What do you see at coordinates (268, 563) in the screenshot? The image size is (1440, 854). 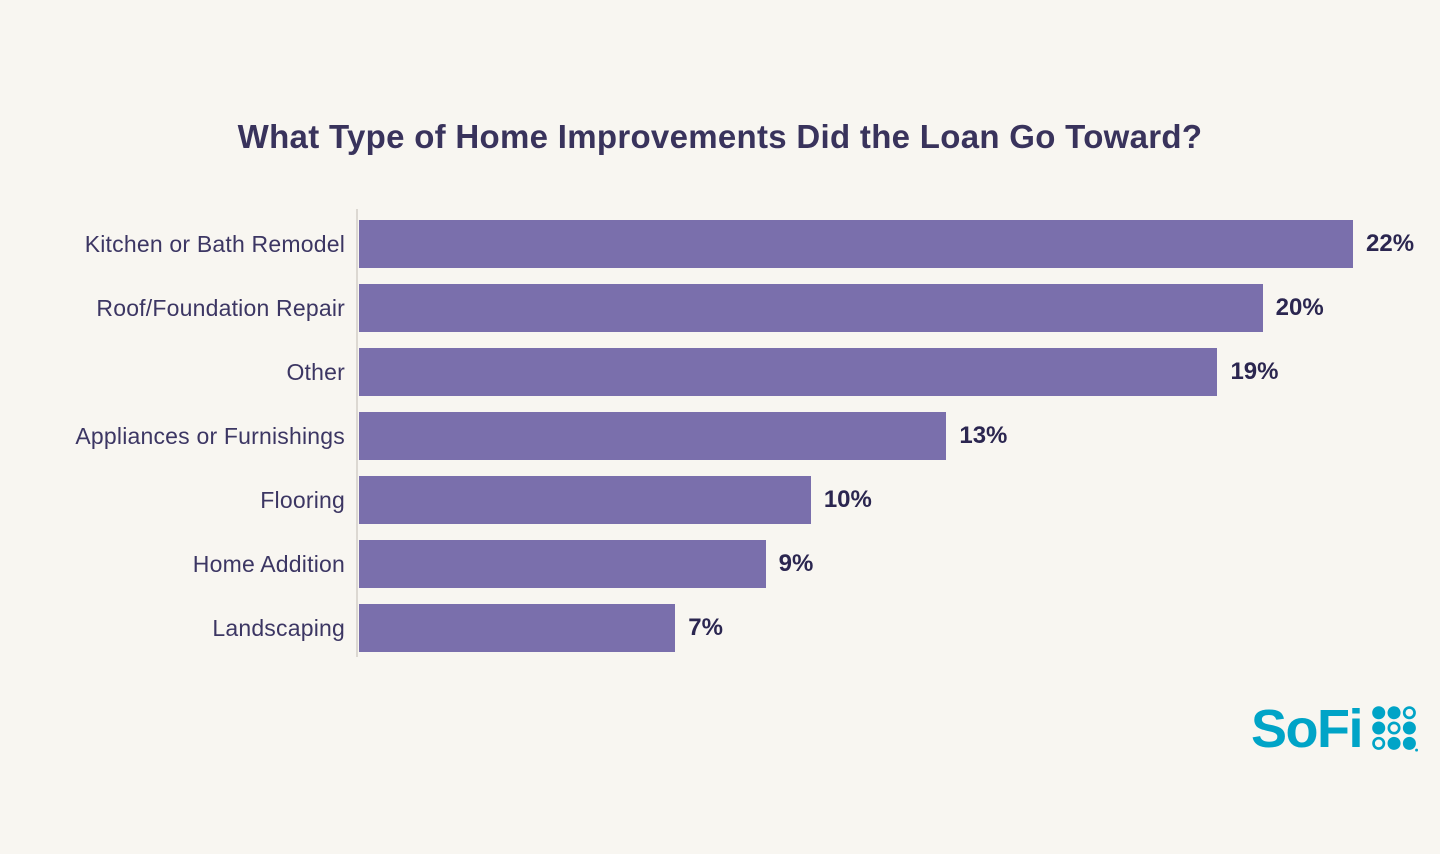 I see `category-label: Home Addition` at bounding box center [268, 563].